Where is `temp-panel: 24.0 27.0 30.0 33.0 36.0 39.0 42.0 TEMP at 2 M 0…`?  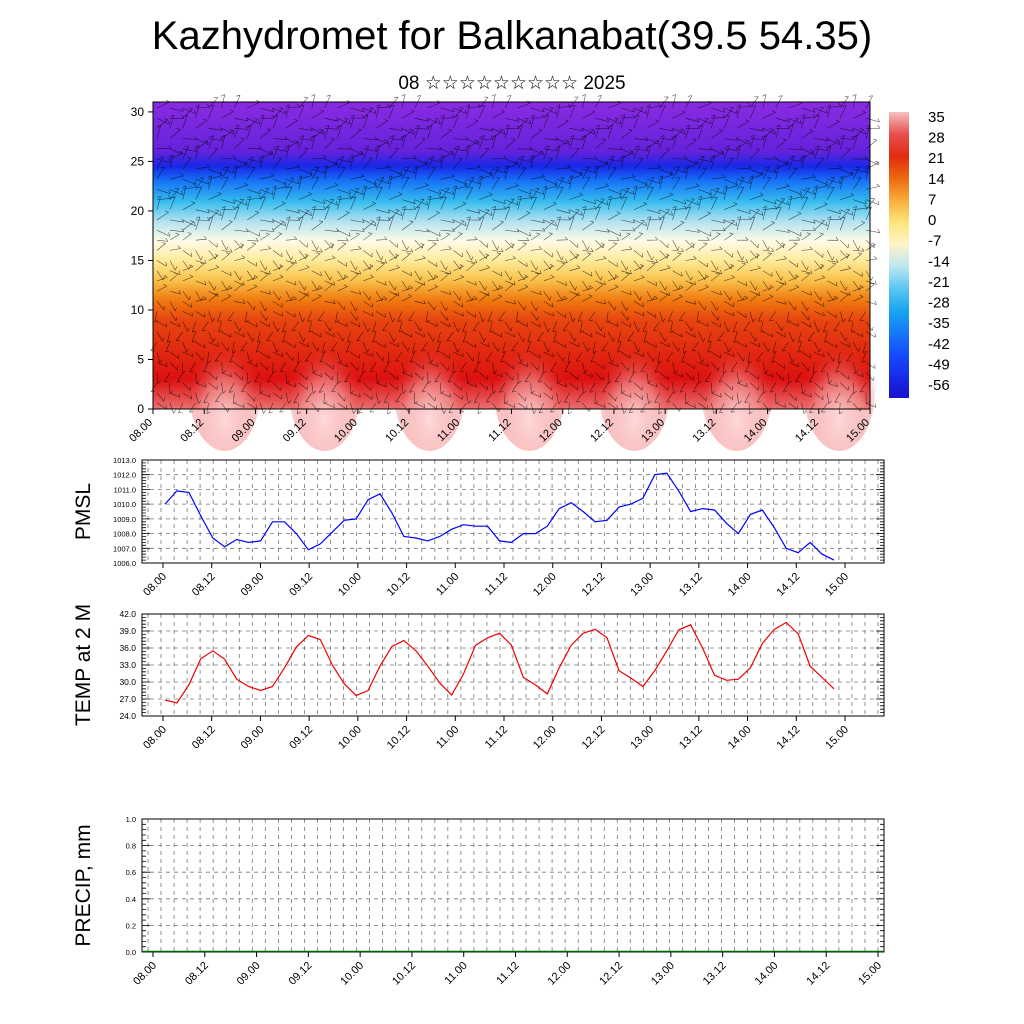 temp-panel: 24.0 27.0 30.0 33.0 36.0 39.0 42.0 TEMP at 2 M 0… is located at coordinates (478, 678).